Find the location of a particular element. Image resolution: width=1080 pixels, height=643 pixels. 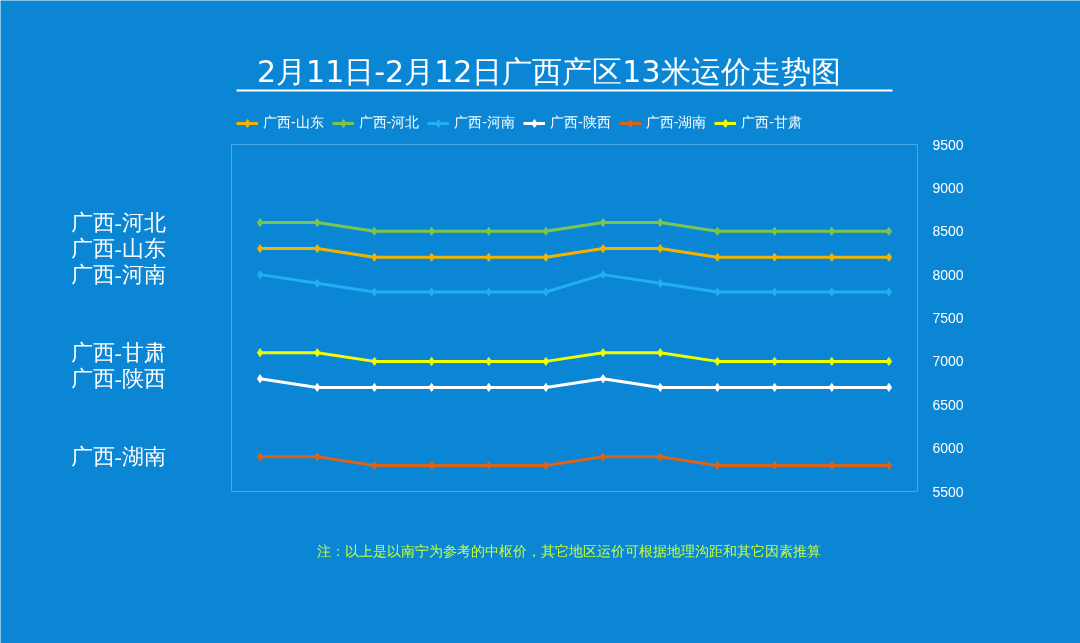

y-tick-label: 9000 is located at coordinates (948, 187).